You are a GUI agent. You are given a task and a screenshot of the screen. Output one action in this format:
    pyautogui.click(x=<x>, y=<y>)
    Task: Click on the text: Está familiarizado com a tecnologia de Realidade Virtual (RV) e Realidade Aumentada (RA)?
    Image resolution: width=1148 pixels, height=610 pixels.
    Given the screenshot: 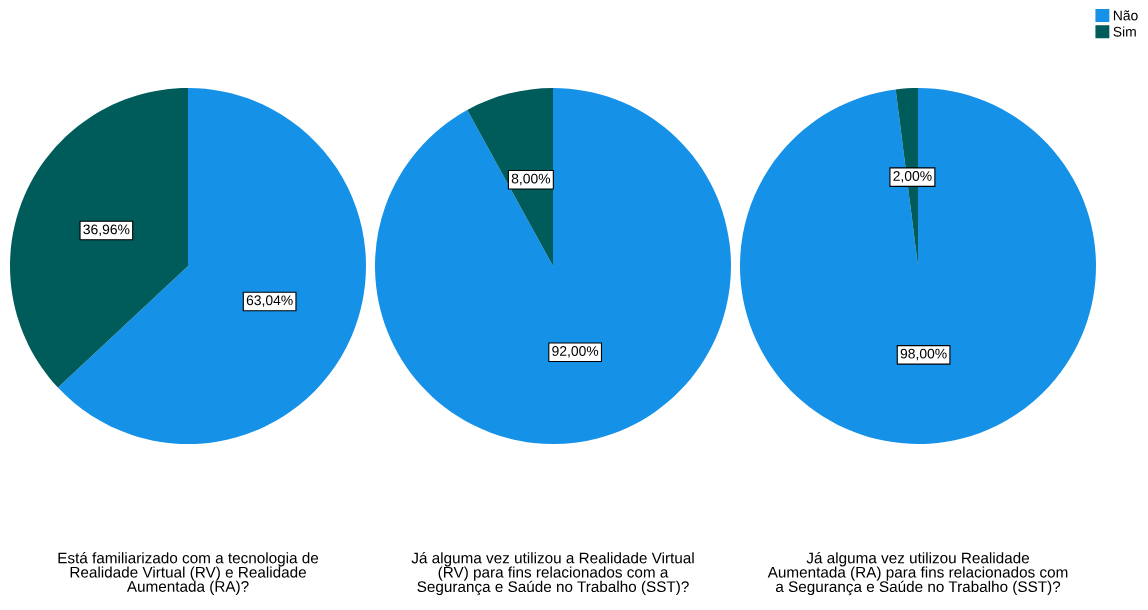 What is the action you would take?
    pyautogui.click(x=188, y=573)
    